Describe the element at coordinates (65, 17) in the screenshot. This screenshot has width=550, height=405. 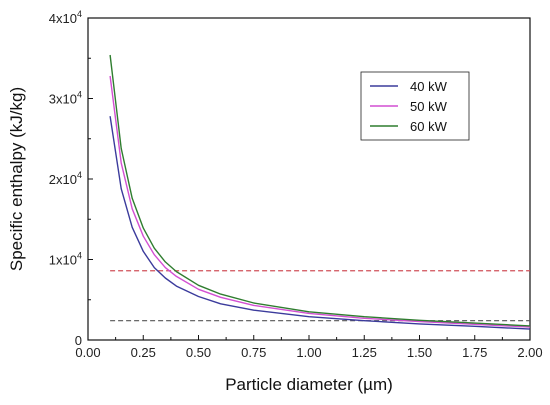
I see `y-tick-label: 4x10⁴` at that location.